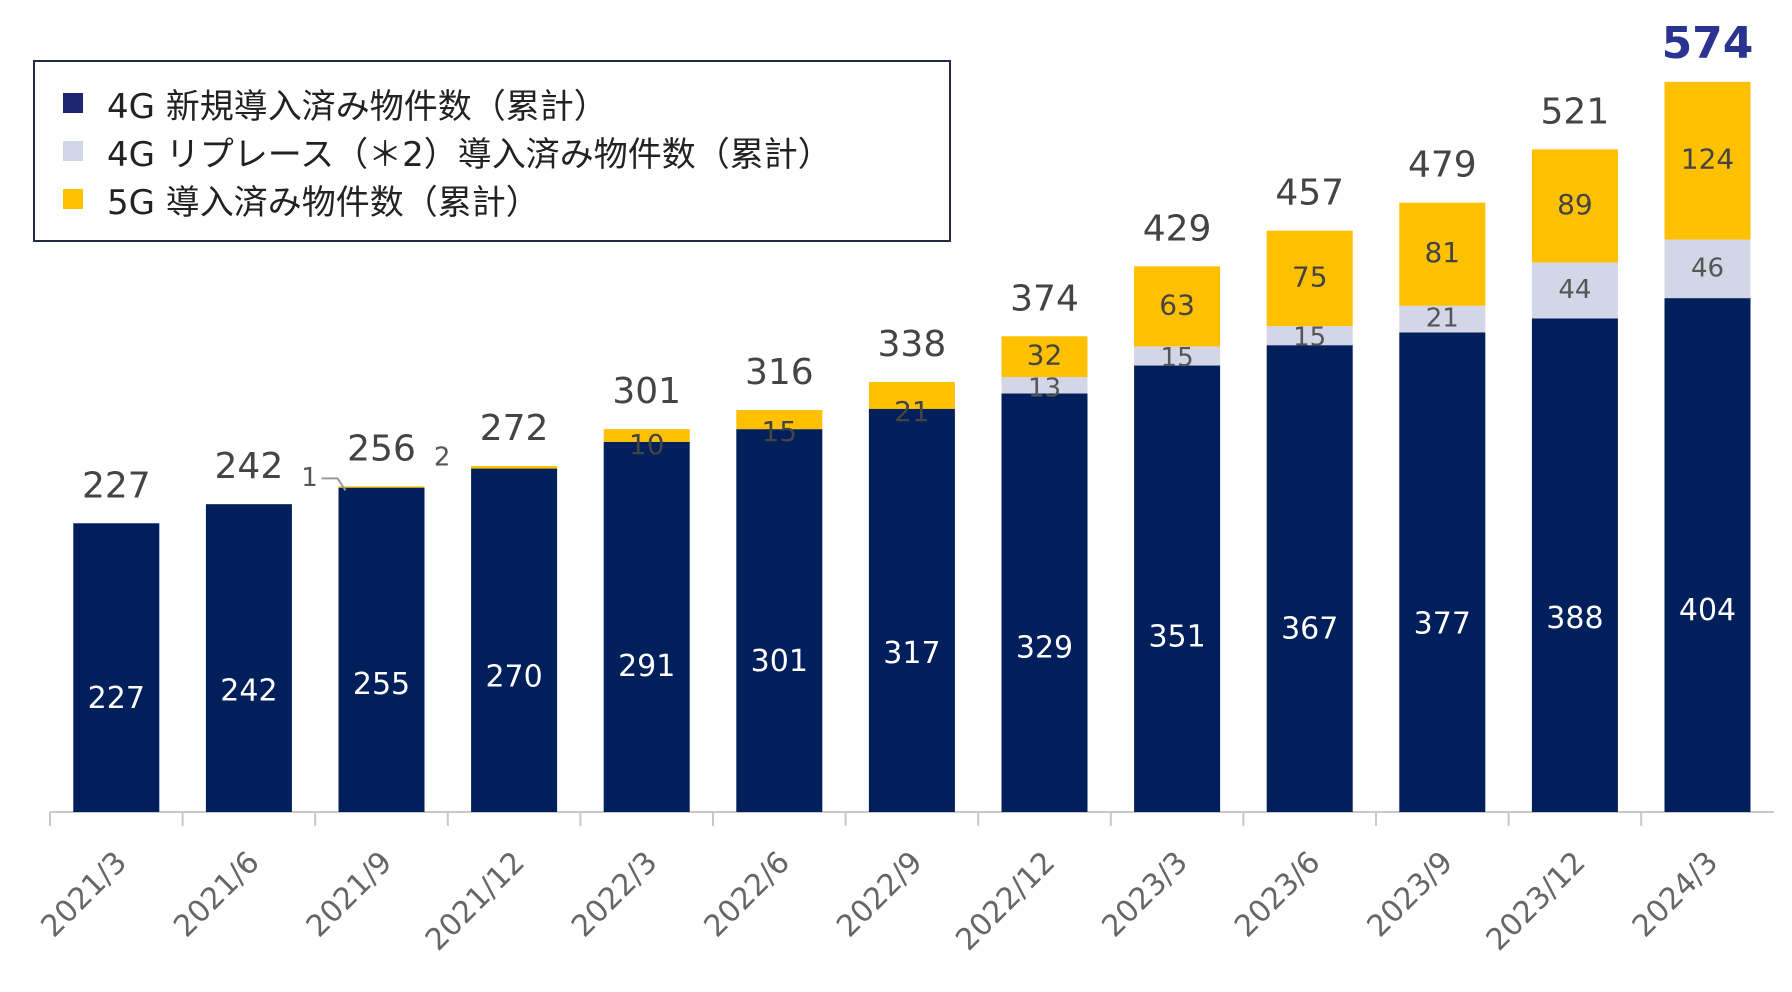  I want to click on total-label: 256, so click(381, 448).